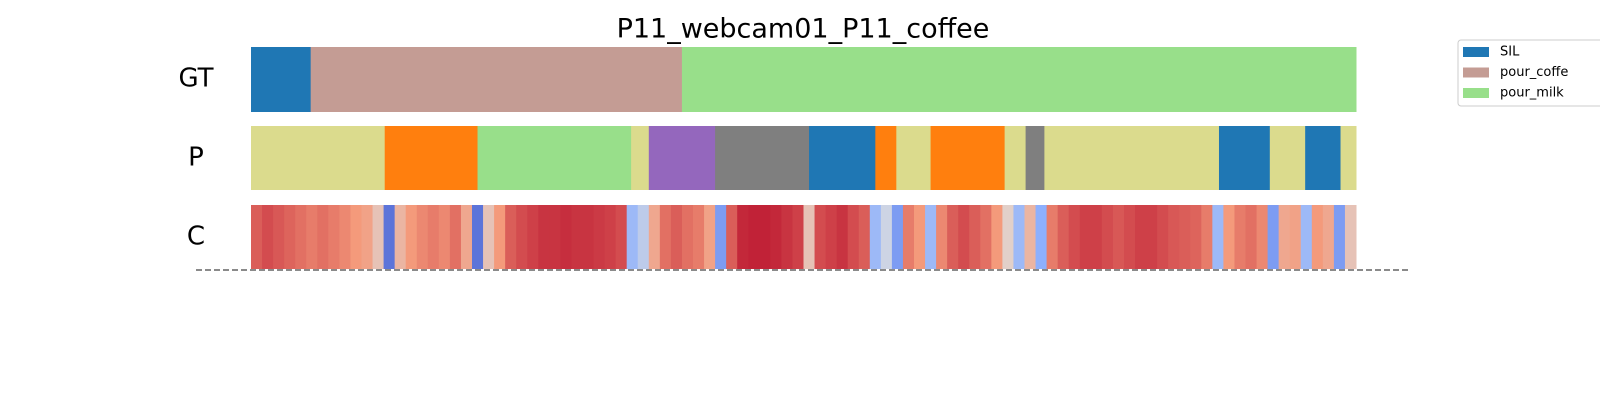 This screenshot has height=400, width=1600. What do you see at coordinates (1532, 93) in the screenshot?
I see `legend-label: pour_milk` at bounding box center [1532, 93].